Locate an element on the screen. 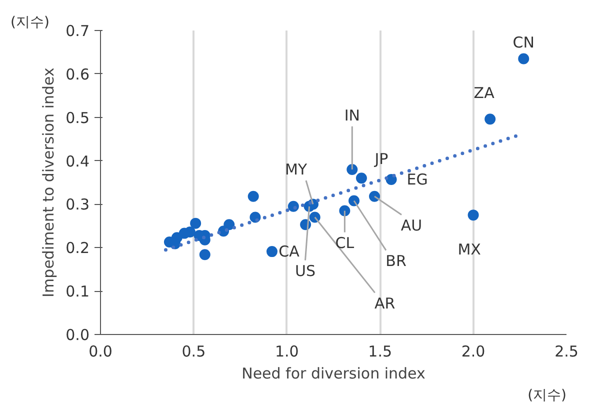  y-tick-label: 0.5 is located at coordinates (78, 117).